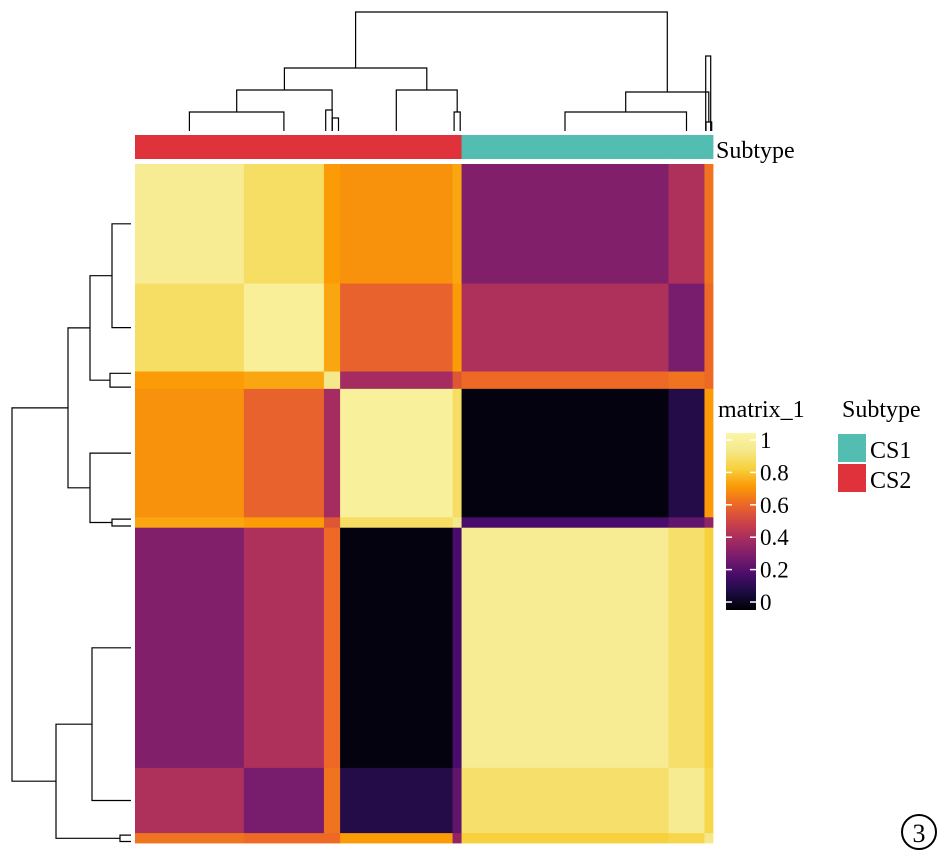 The height and width of the screenshot is (859, 945). What do you see at coordinates (332, 648) in the screenshot?
I see `heatmap-cell-D-s3` at bounding box center [332, 648].